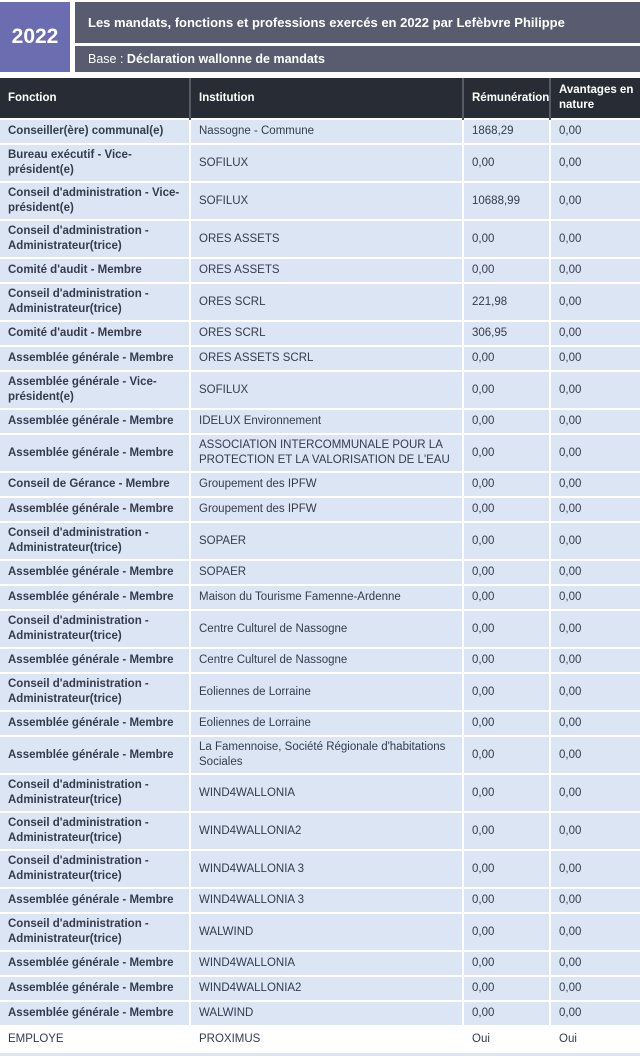  What do you see at coordinates (326, 131) in the screenshot?
I see `cell-institution: Nassogne - Commune` at bounding box center [326, 131].